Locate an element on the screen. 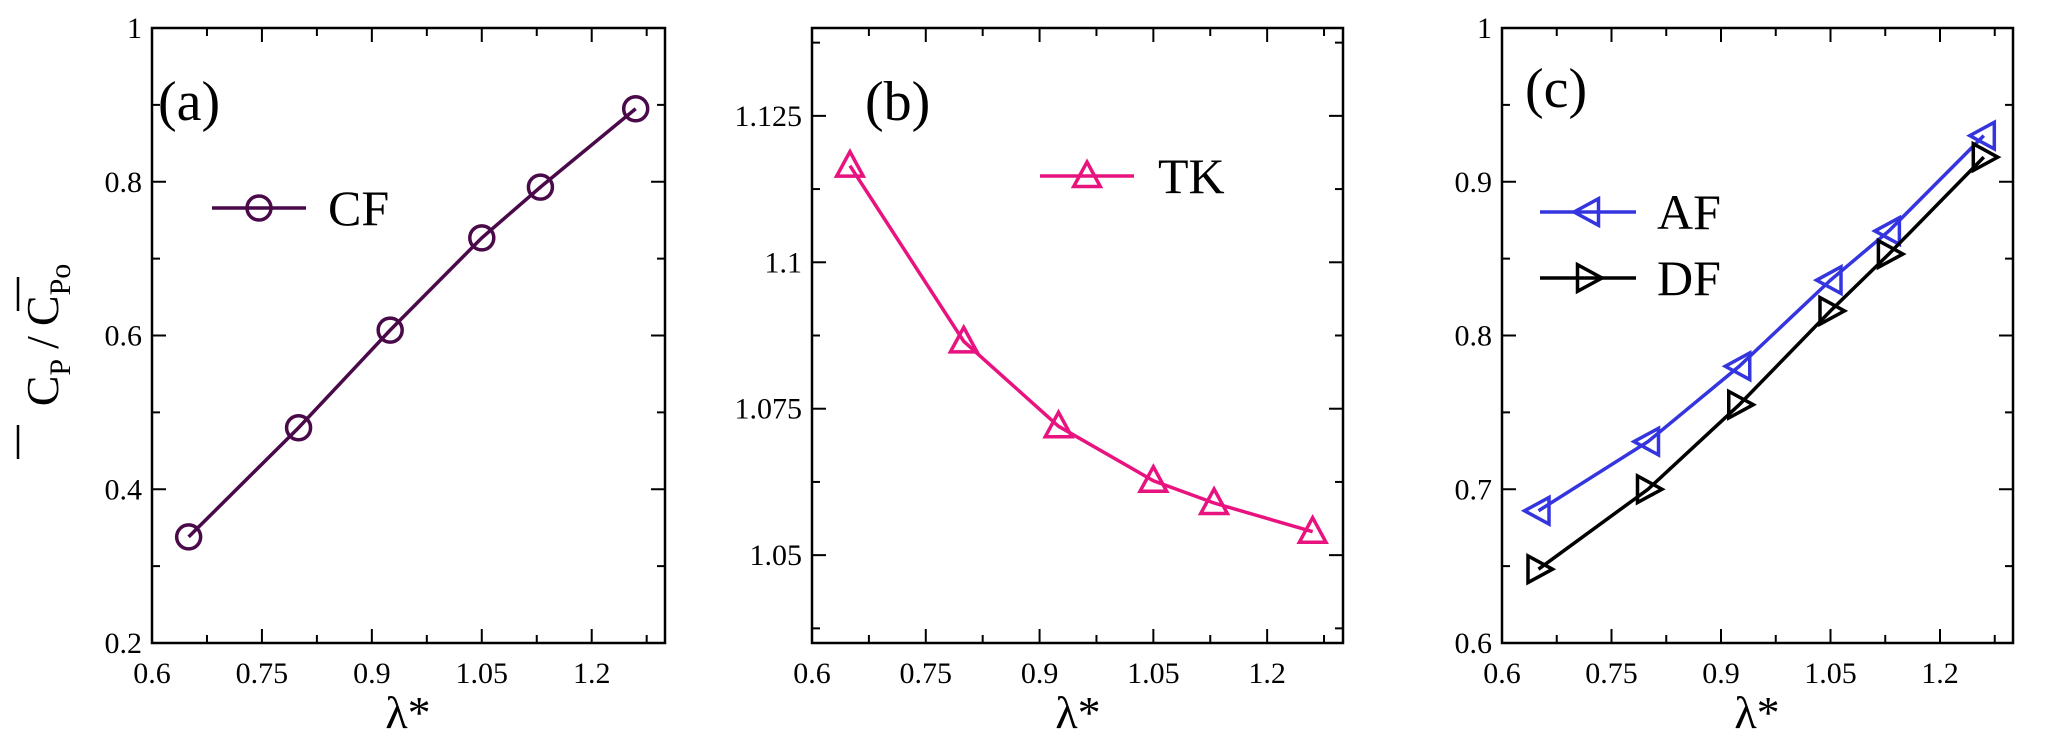 This screenshot has height=751, width=2048. y-tick-label-c: 0.7 is located at coordinates (1474, 489).